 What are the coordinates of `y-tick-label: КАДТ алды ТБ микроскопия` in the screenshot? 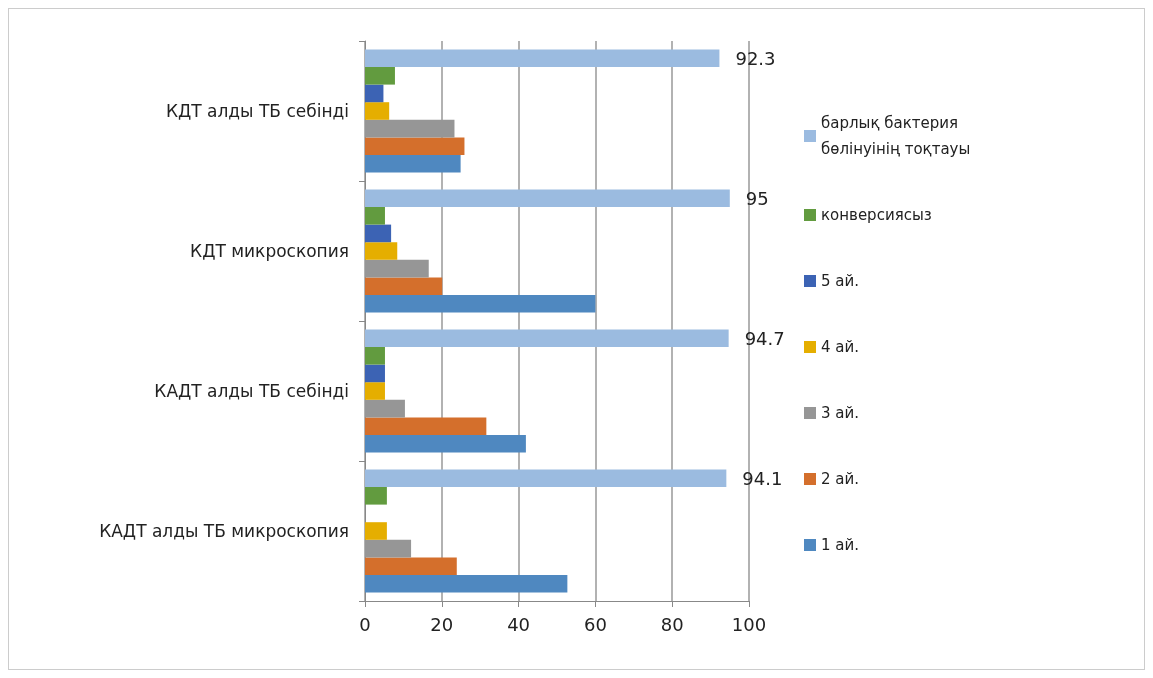 It's located at (224, 531).